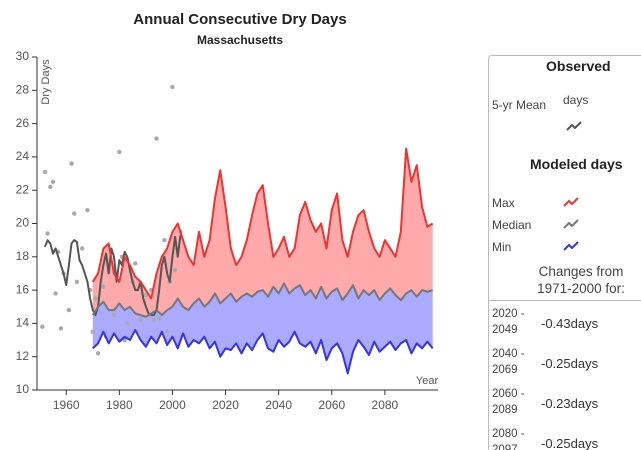 This screenshot has height=450, width=641. What do you see at coordinates (508, 362) in the screenshot?
I see `period: 2040 - 2069` at bounding box center [508, 362].